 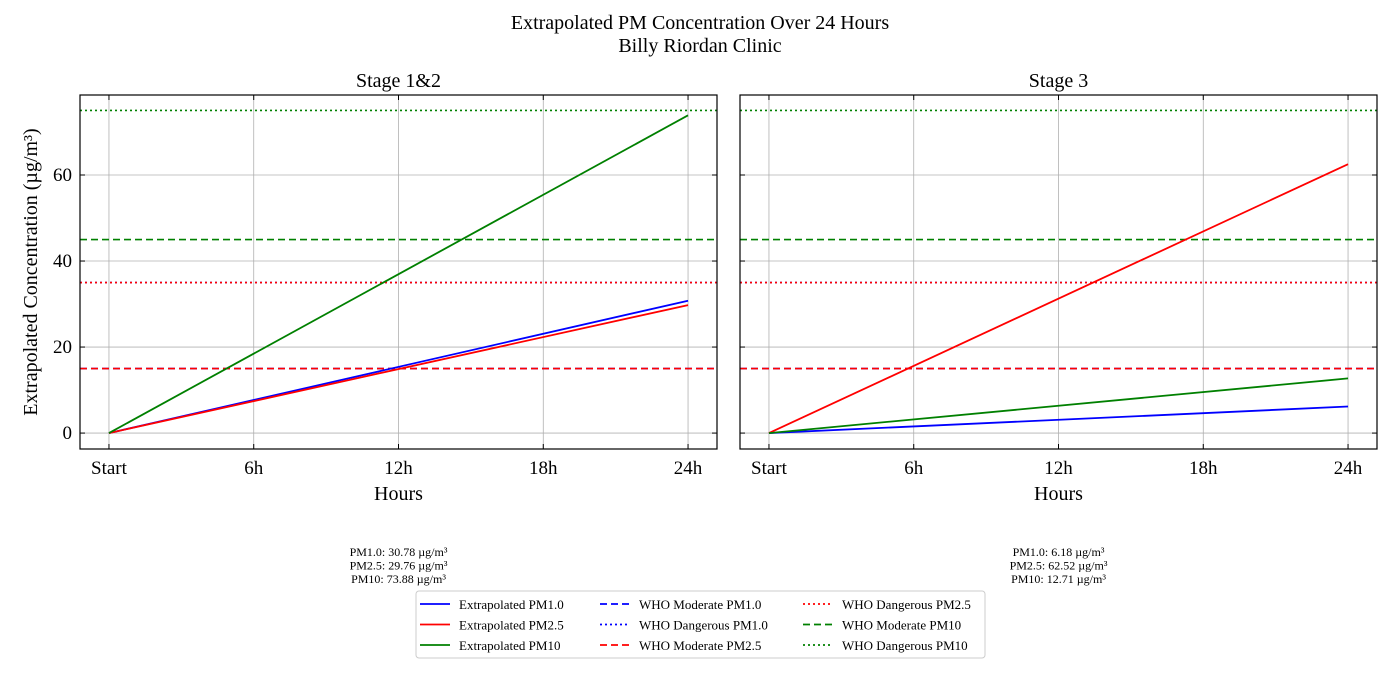 What do you see at coordinates (1058, 81) in the screenshot?
I see `subplot-title: Stage 3` at bounding box center [1058, 81].